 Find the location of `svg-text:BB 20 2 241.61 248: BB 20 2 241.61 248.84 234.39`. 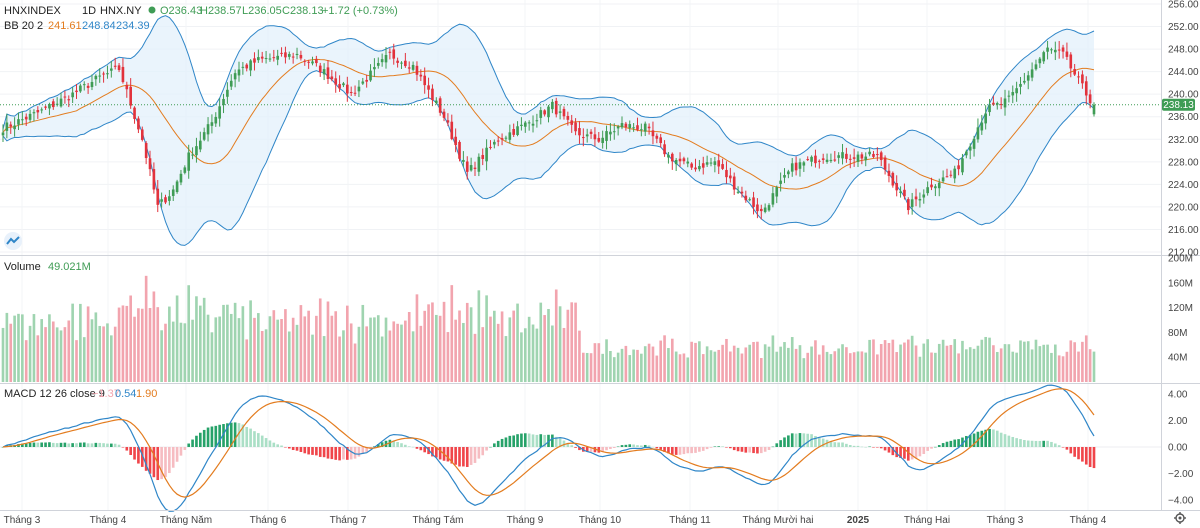

svg-text:BB 20 2 241.61 248: BB 20 2 241.61 248.84 234.39 is located at coordinates (77, 26).